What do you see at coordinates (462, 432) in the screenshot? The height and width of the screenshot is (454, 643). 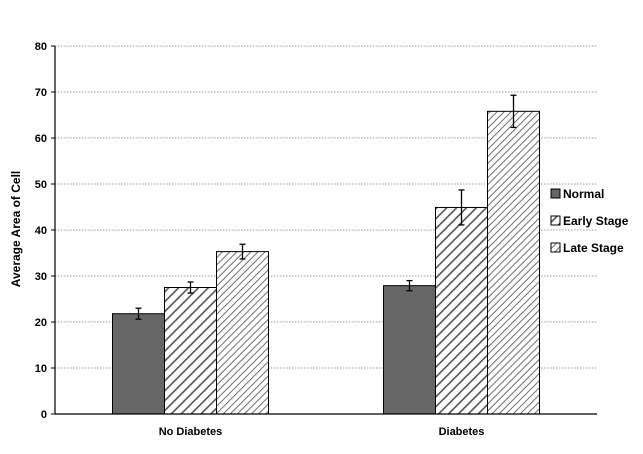 I see `x-tick-label: Diabetes` at bounding box center [462, 432].